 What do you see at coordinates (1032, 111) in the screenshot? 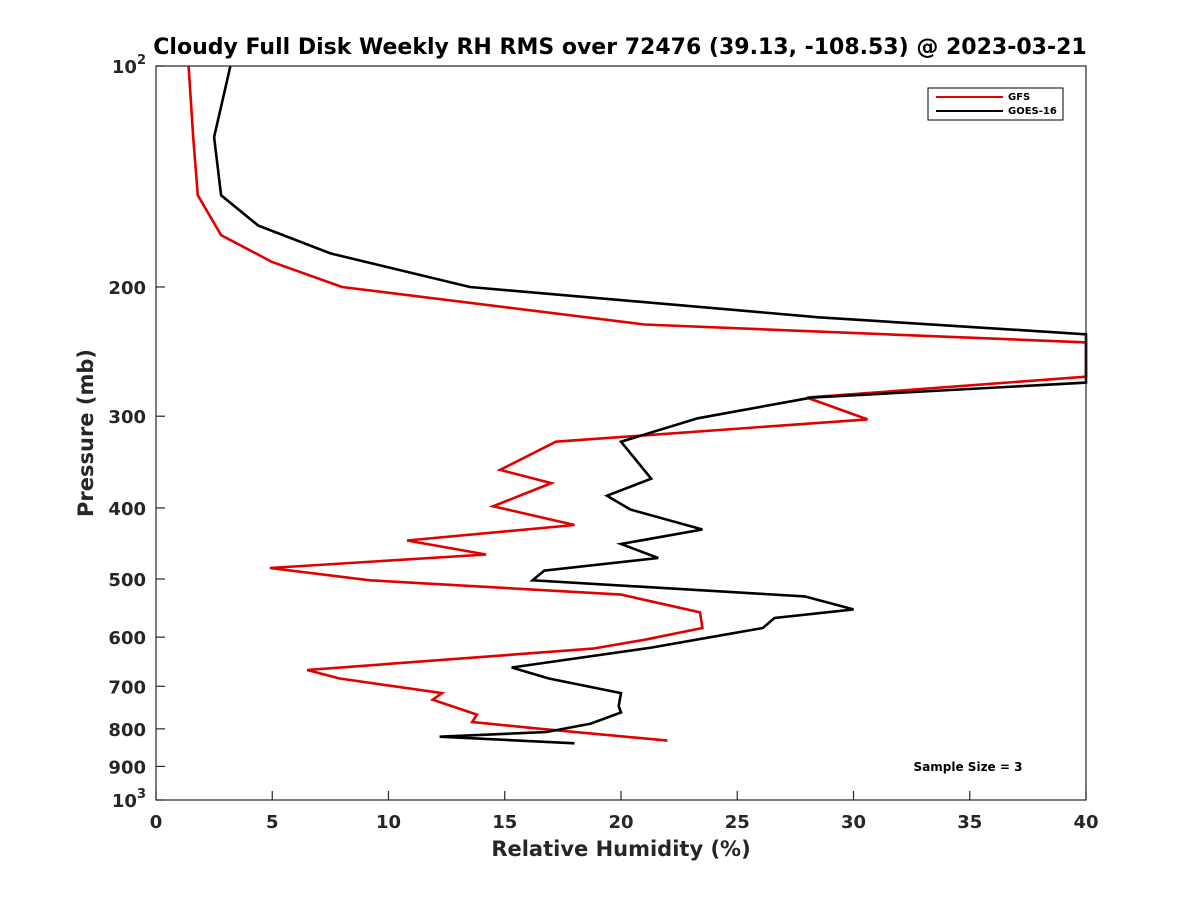
I see `legend-label-goes16: GOES-16` at bounding box center [1032, 111].